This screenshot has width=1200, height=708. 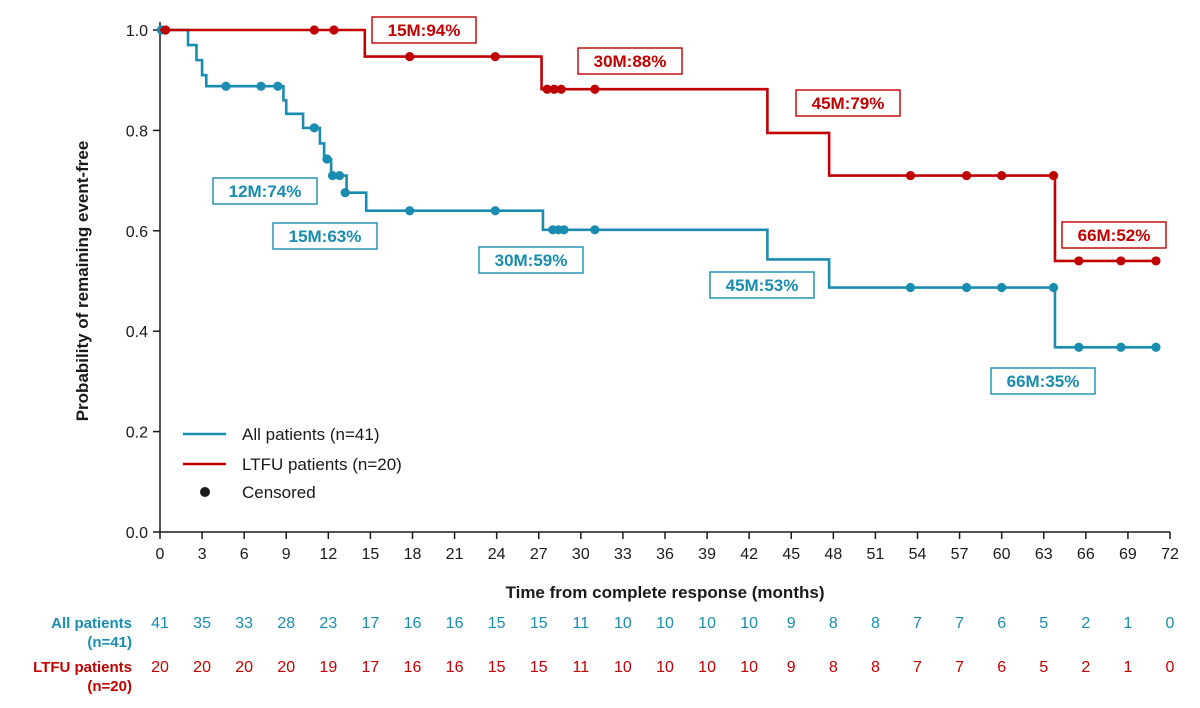 I want to click on risk-value-ltfu: 1, so click(x=1127, y=667).